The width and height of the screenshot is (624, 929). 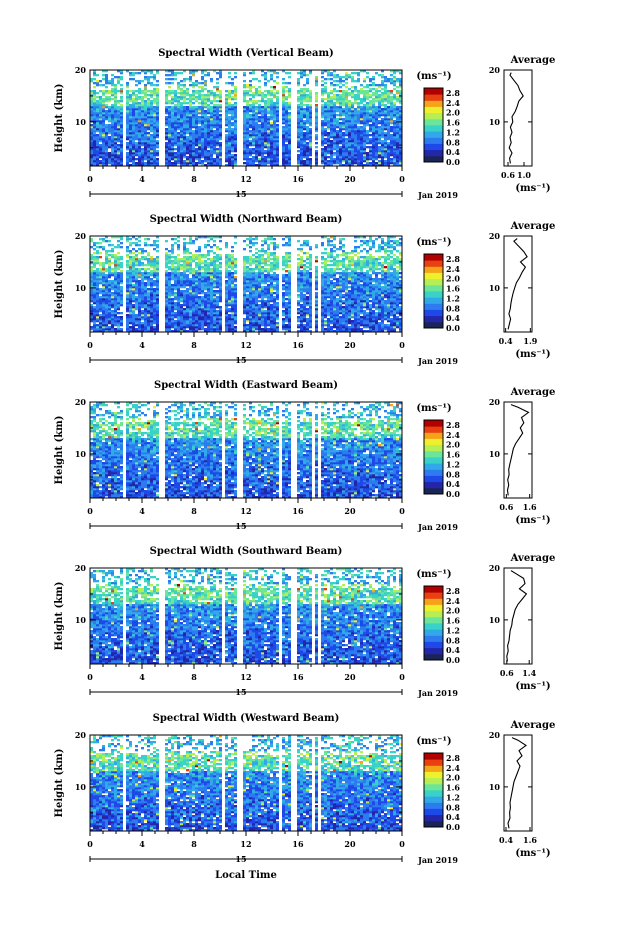 What do you see at coordinates (350, 179) in the screenshot?
I see `x-tick-label: 20` at bounding box center [350, 179].